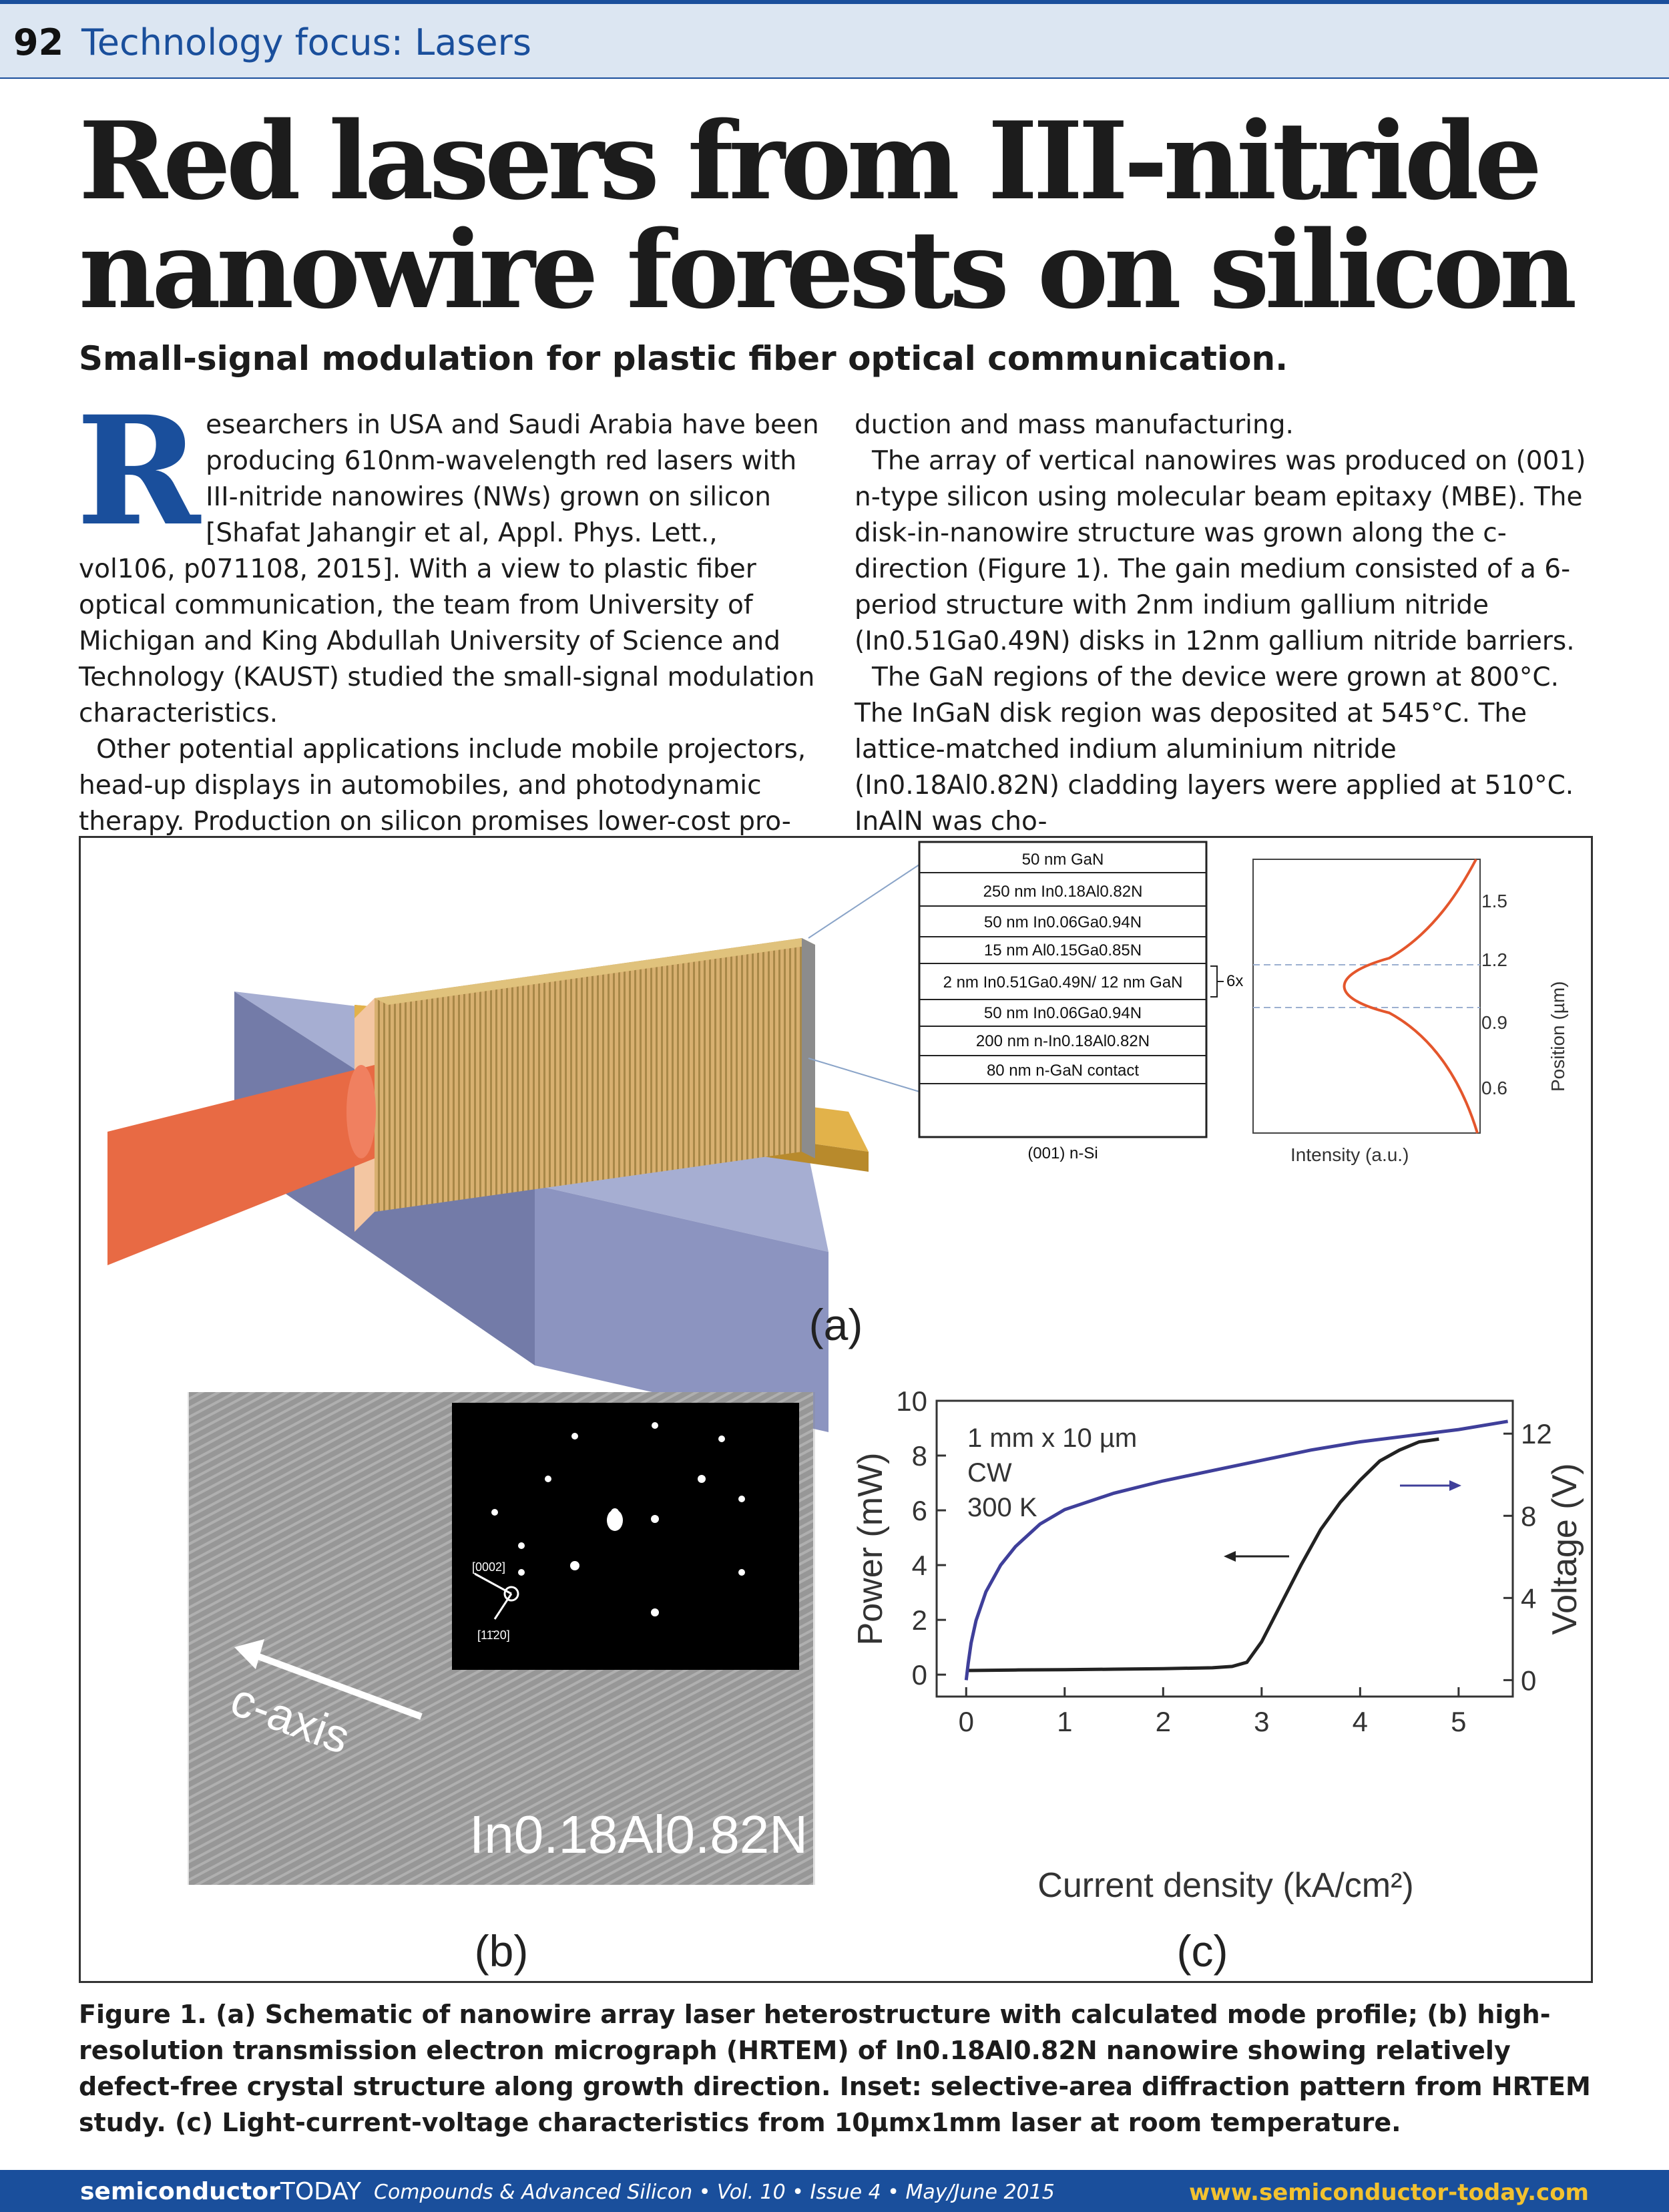  Describe the element at coordinates (864, 978) in the screenshot. I see `layer-callout-lines` at that location.